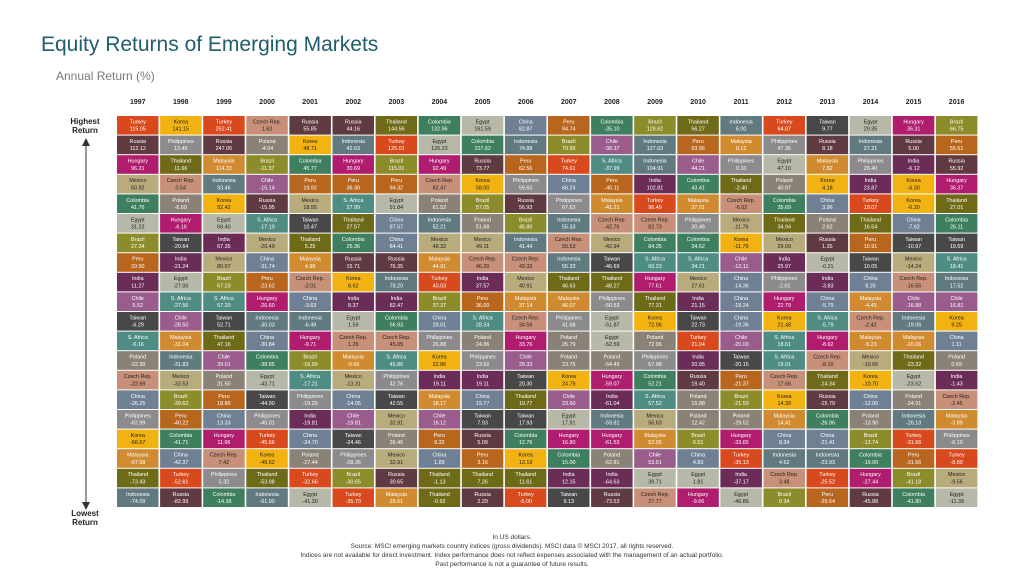  I want to click on cell-value: -19.81, so click(309, 424).